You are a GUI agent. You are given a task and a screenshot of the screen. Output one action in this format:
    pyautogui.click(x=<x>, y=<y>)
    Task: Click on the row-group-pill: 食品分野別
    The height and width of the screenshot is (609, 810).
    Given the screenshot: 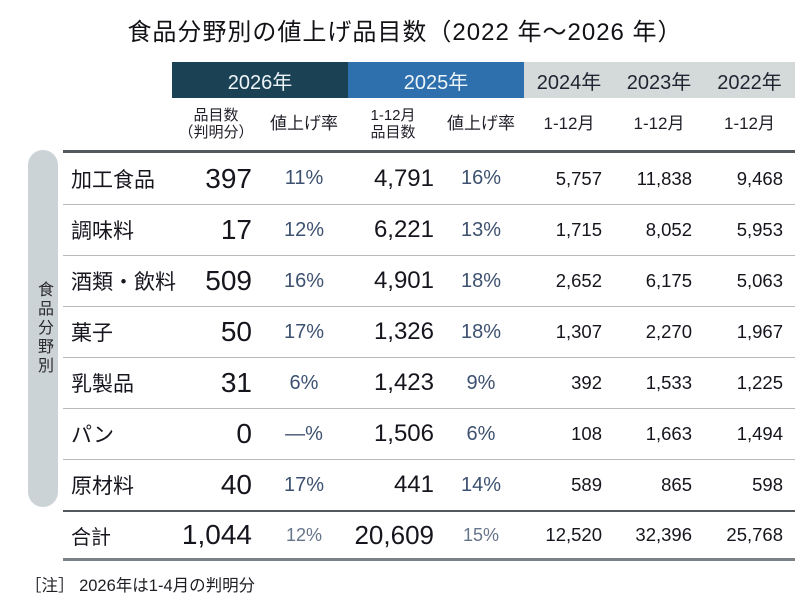 What is the action you would take?
    pyautogui.click(x=43, y=328)
    